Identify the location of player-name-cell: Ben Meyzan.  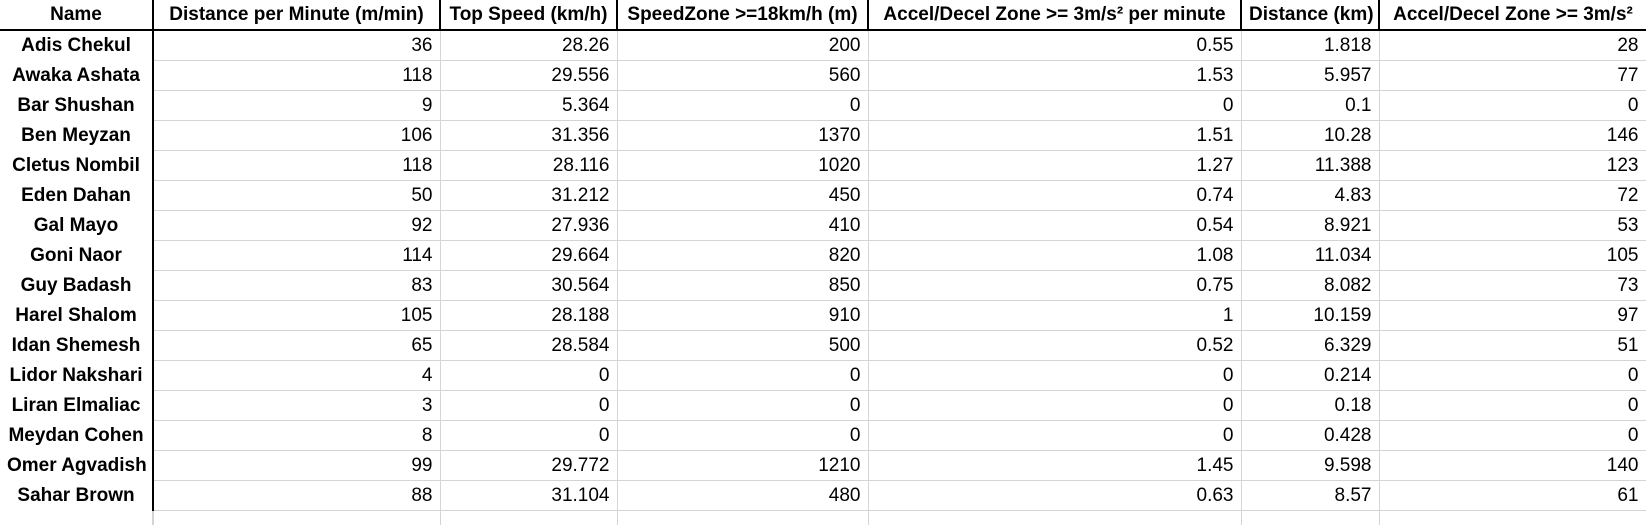
(77, 135).